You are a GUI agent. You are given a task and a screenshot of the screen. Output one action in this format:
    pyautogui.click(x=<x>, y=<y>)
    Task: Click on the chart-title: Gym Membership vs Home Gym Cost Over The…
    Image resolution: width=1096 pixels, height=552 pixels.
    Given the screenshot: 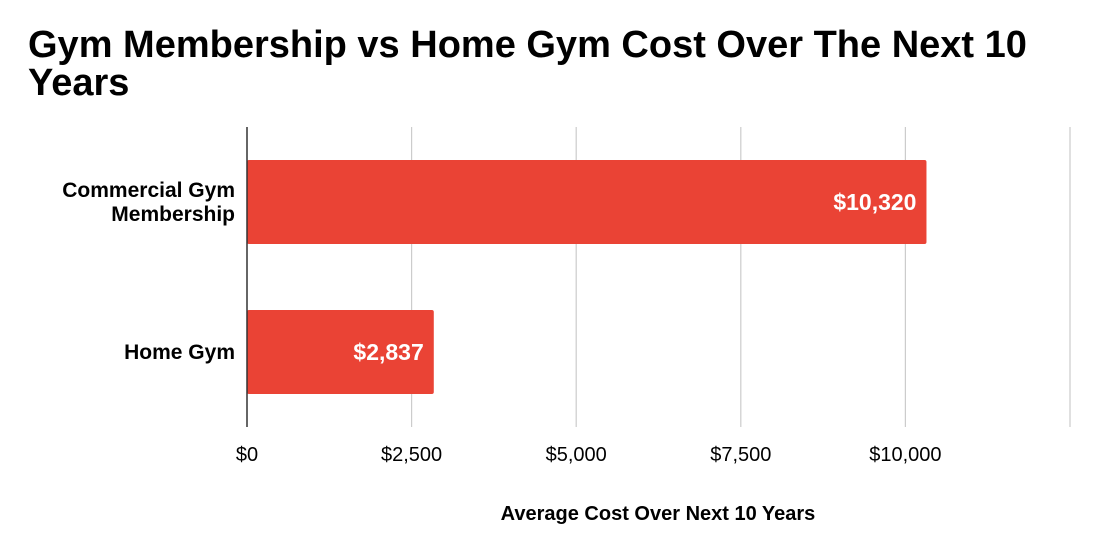 What is the action you would take?
    pyautogui.click(x=527, y=64)
    